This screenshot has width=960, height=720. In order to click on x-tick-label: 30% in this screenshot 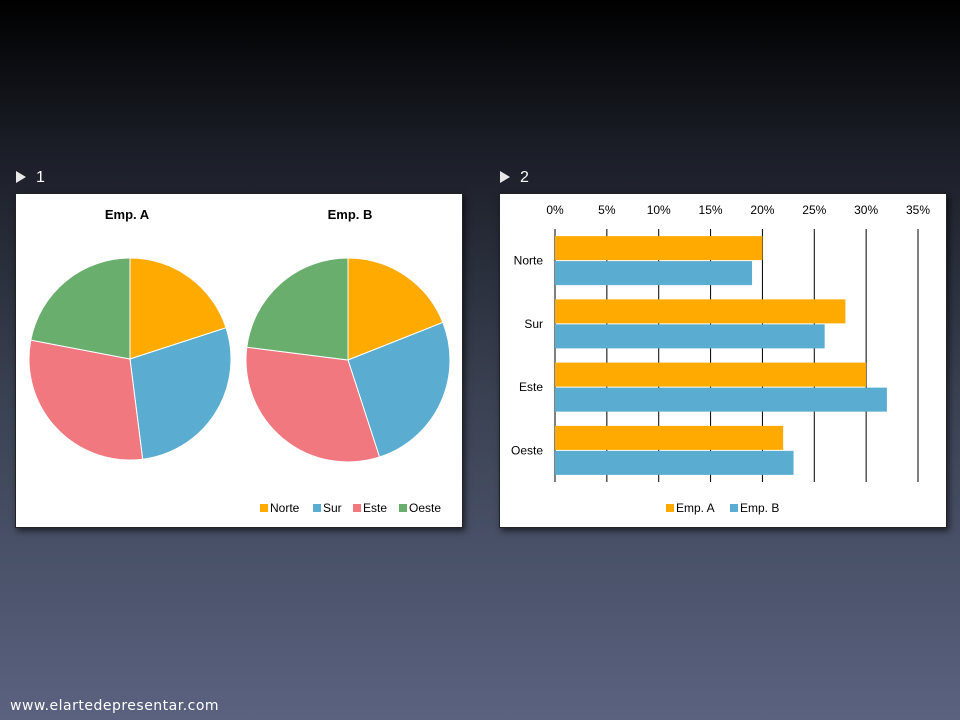, I will do `click(866, 210)`.